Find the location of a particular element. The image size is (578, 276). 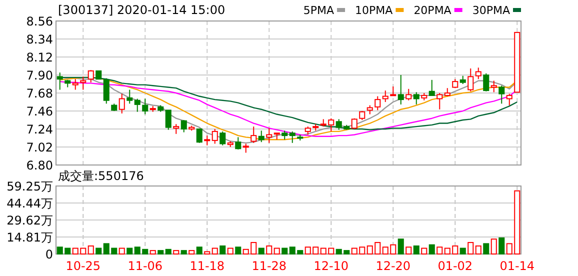

y-tick-label: 7.24 is located at coordinates (39, 129).